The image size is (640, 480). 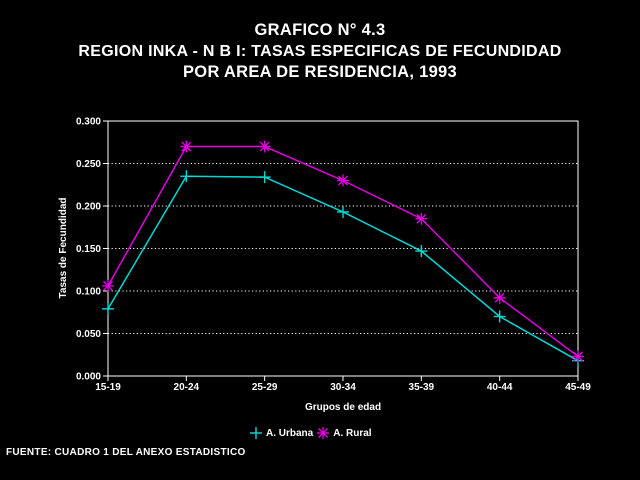 What do you see at coordinates (88, 292) in the screenshot?
I see `y-tick-label: 0.100` at bounding box center [88, 292].